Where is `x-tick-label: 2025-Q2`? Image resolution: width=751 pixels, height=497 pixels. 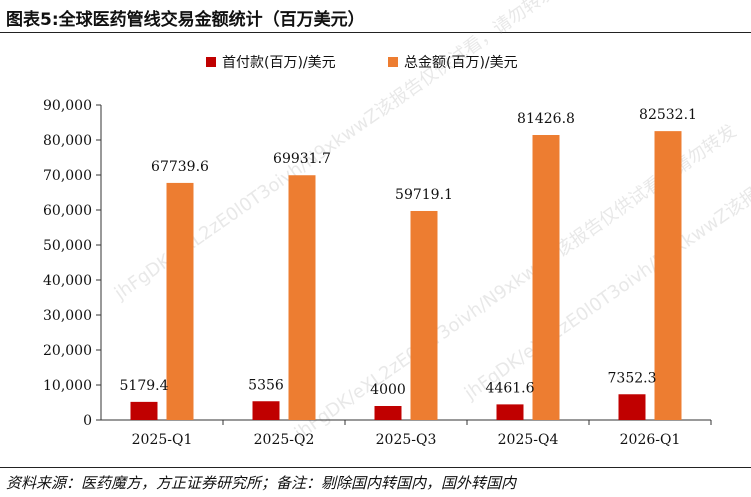
x-tick-label: 2025-Q2 is located at coordinates (284, 440).